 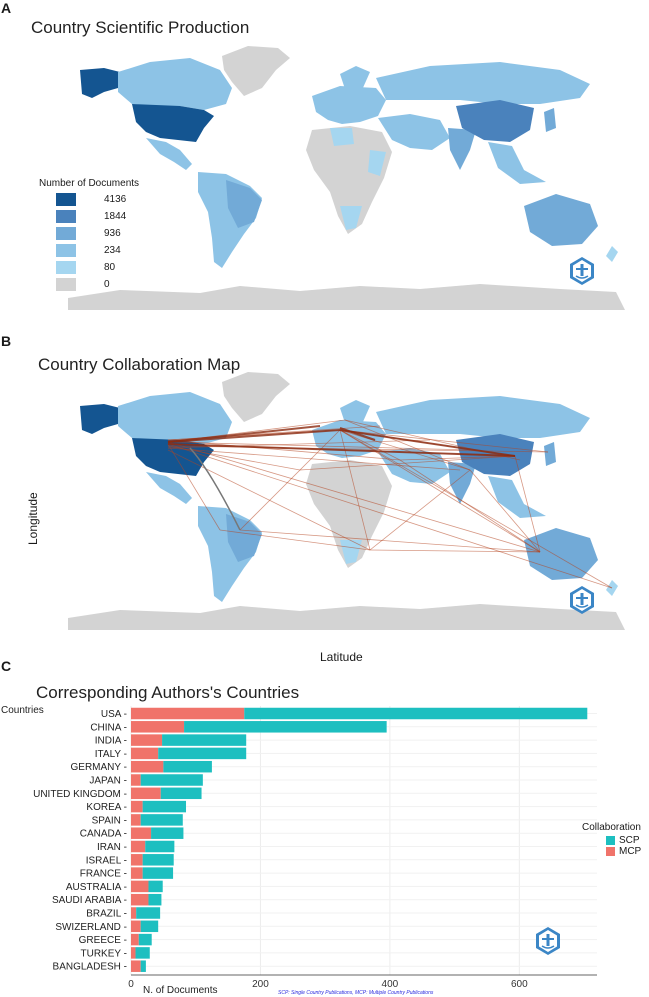 I want to click on map-a-africa-east, so click(x=377, y=163).